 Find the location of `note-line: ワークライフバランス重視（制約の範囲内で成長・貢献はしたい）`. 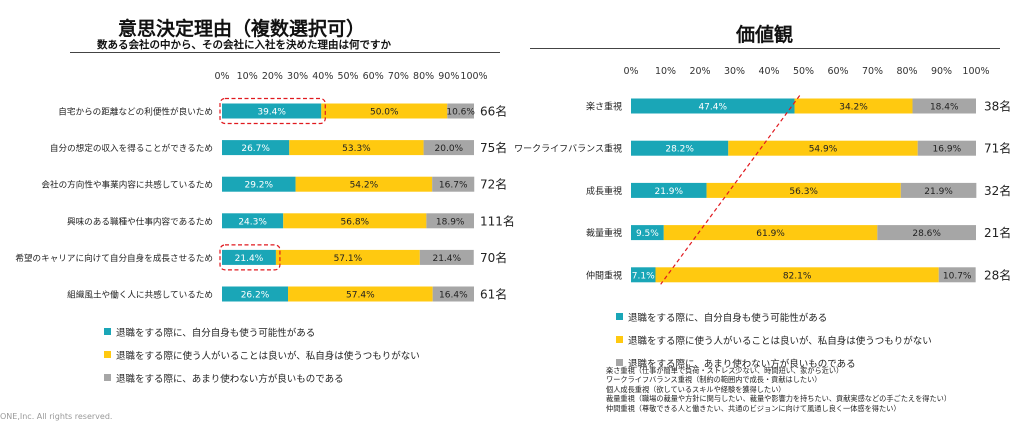

note-line: ワークライフバランス重視（制約の範囲内で成長・貢献はしたい） is located at coordinates (714, 380).